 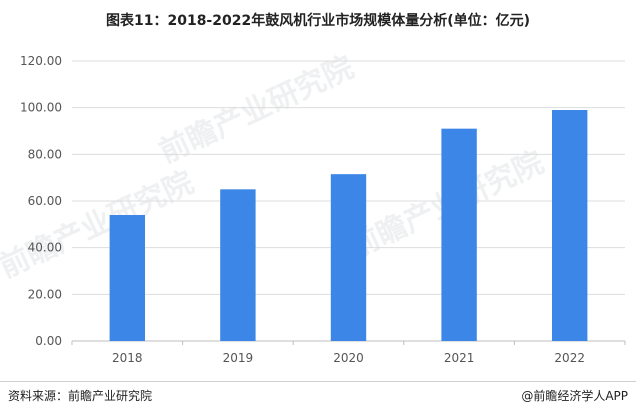 I want to click on brand-credit: @前瞻经济学人APP, so click(x=574, y=396).